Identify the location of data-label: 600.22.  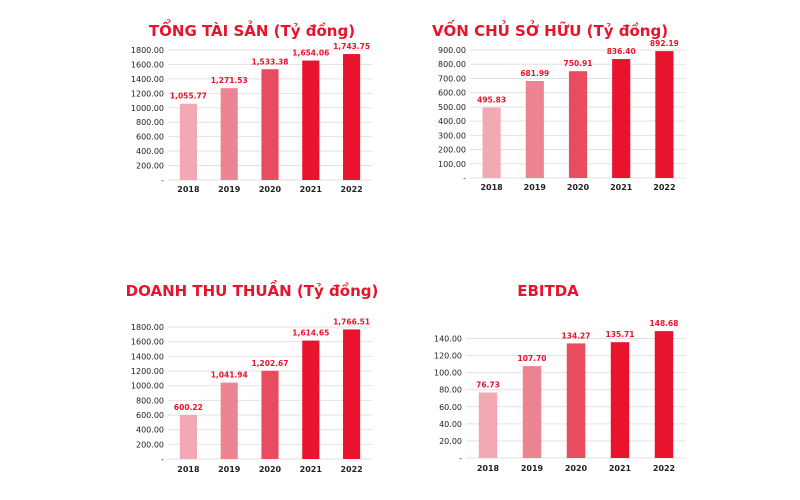
(188, 407).